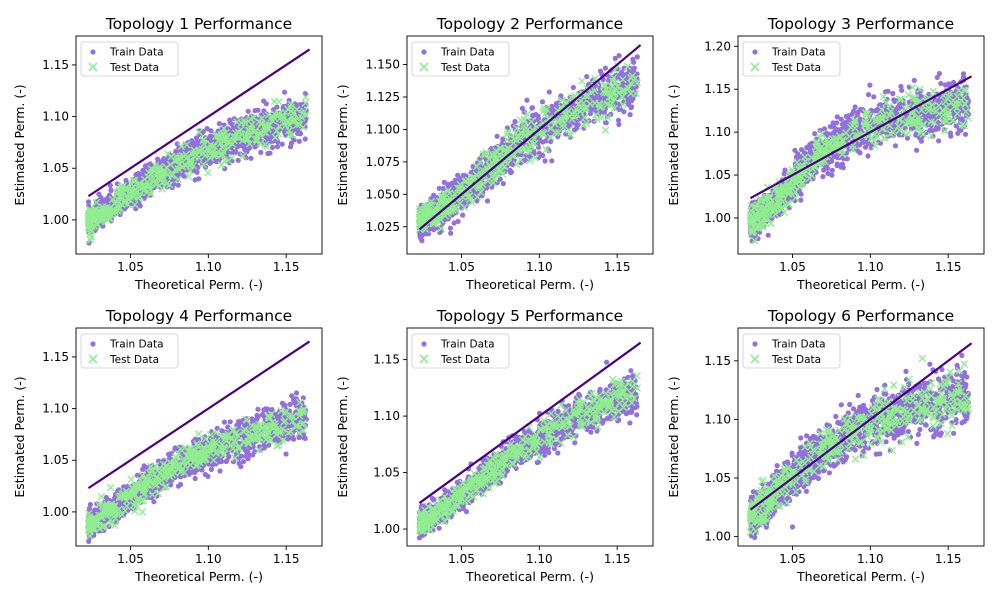  I want to click on y-tick-label: 1.075, so click(383, 162).